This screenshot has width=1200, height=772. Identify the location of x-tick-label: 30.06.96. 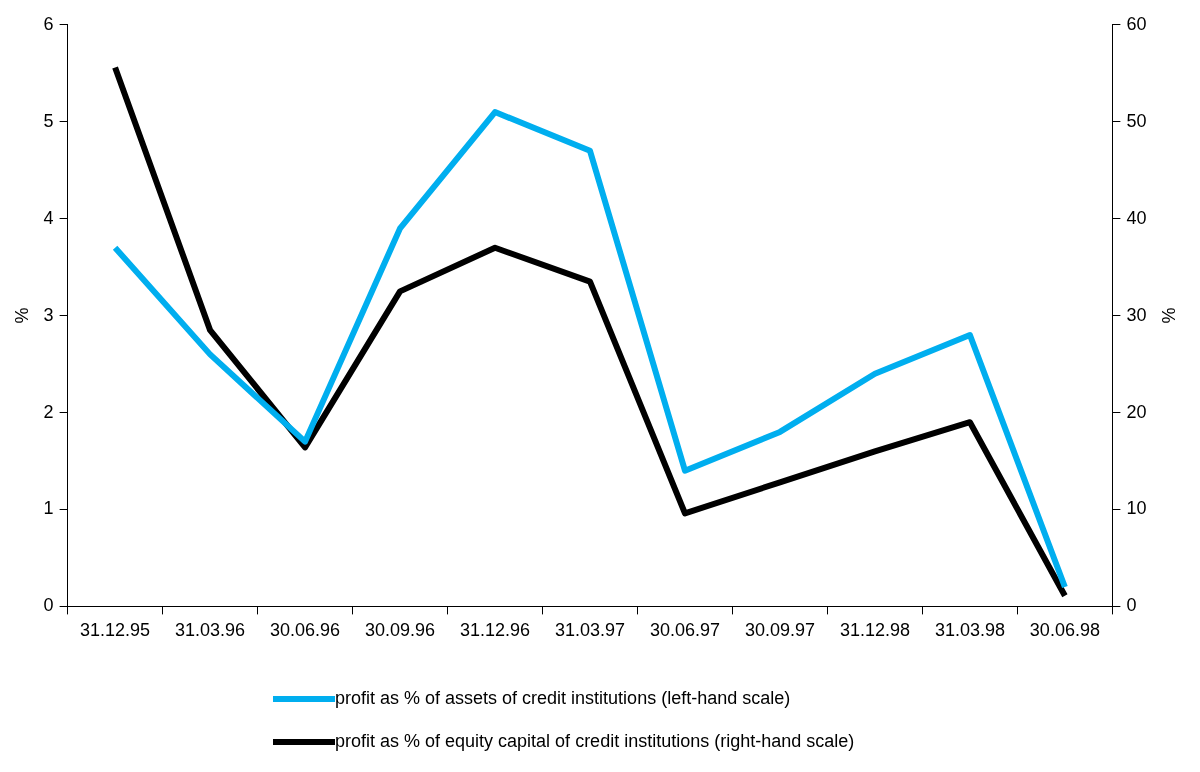
(305, 630).